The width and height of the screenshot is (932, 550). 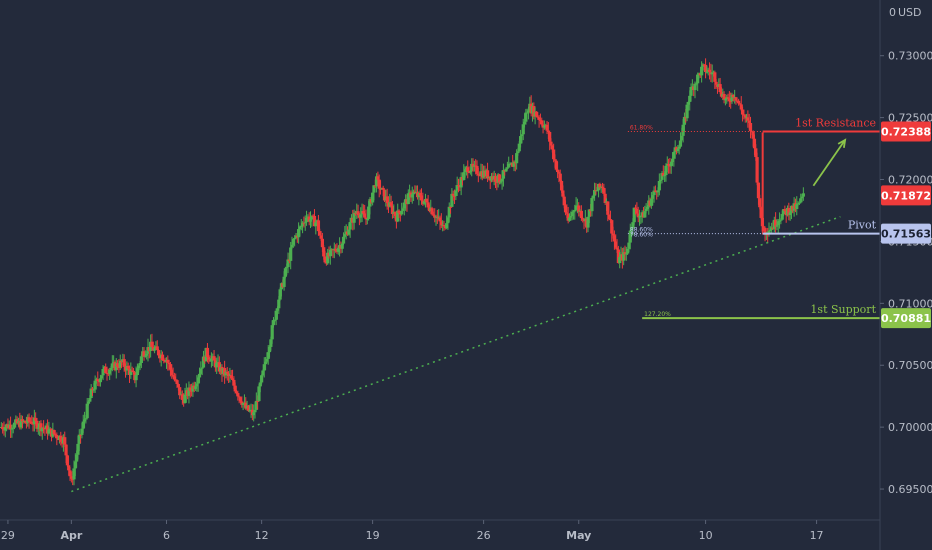 What do you see at coordinates (657, 314) in the screenshot?
I see `fib-percent: 127.20%` at bounding box center [657, 314].